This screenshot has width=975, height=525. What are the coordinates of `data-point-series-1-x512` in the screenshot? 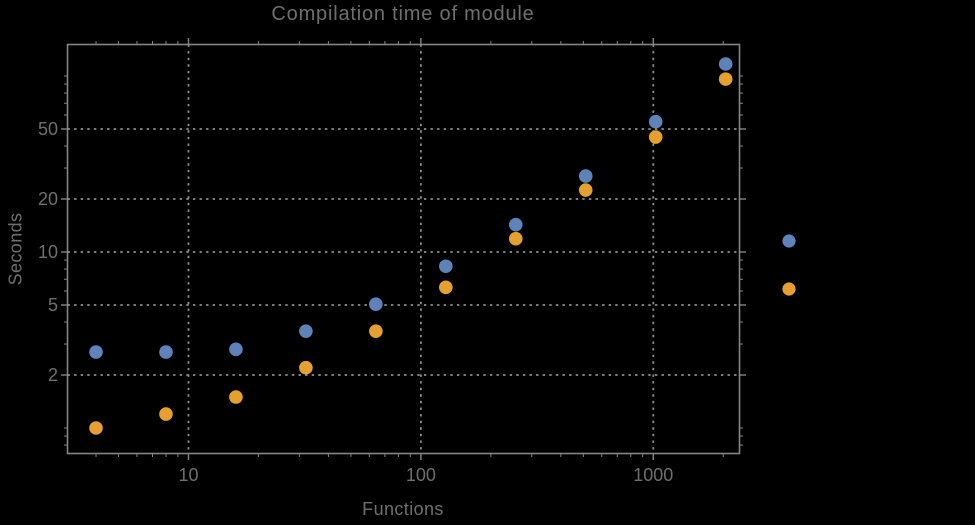 It's located at (585, 176).